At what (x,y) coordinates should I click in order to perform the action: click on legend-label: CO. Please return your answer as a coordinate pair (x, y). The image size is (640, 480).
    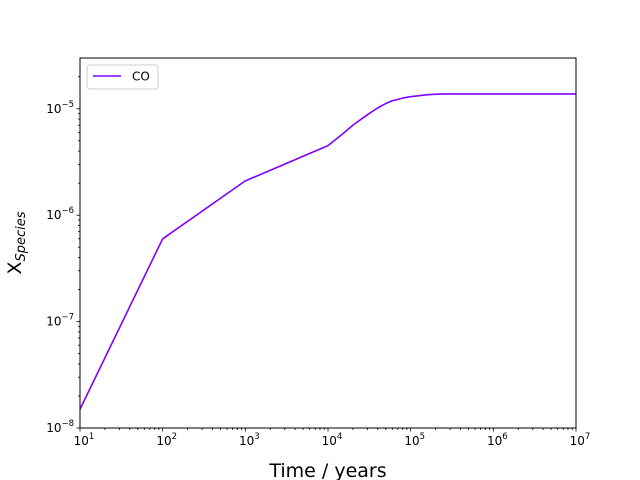
    Looking at the image, I should click on (141, 77).